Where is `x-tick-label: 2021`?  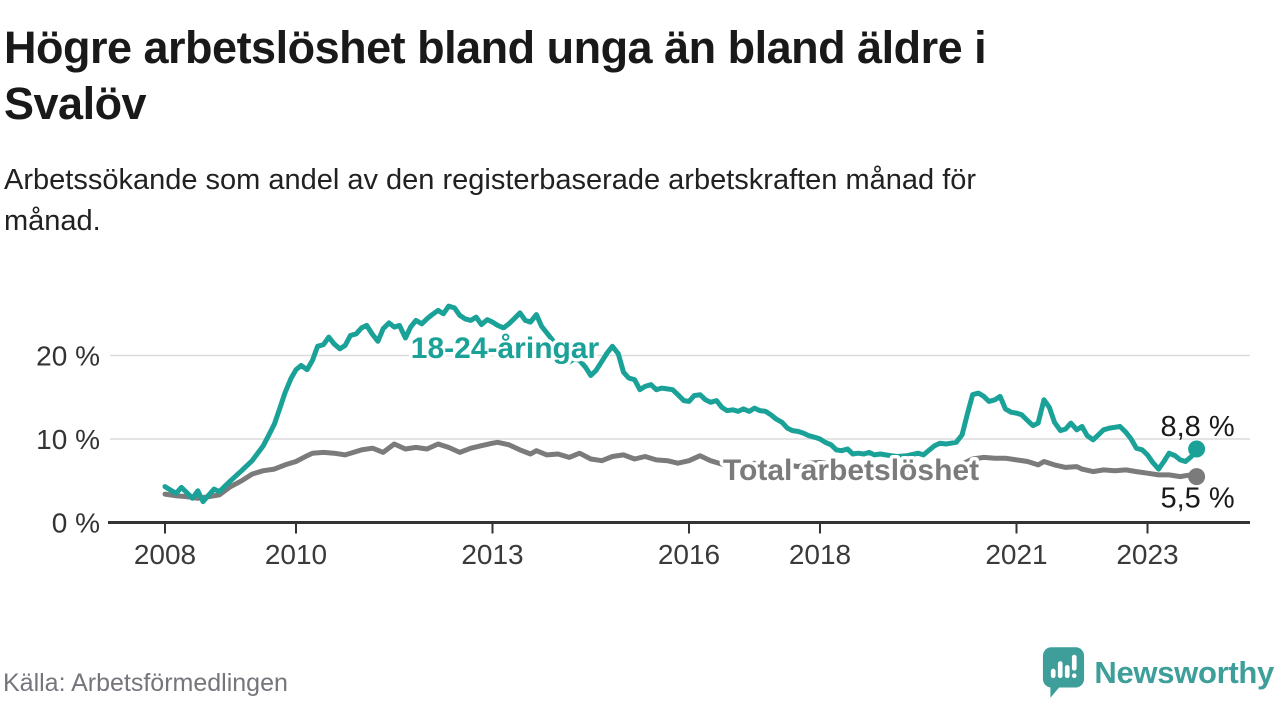
x-tick-label: 2021 is located at coordinates (1016, 554).